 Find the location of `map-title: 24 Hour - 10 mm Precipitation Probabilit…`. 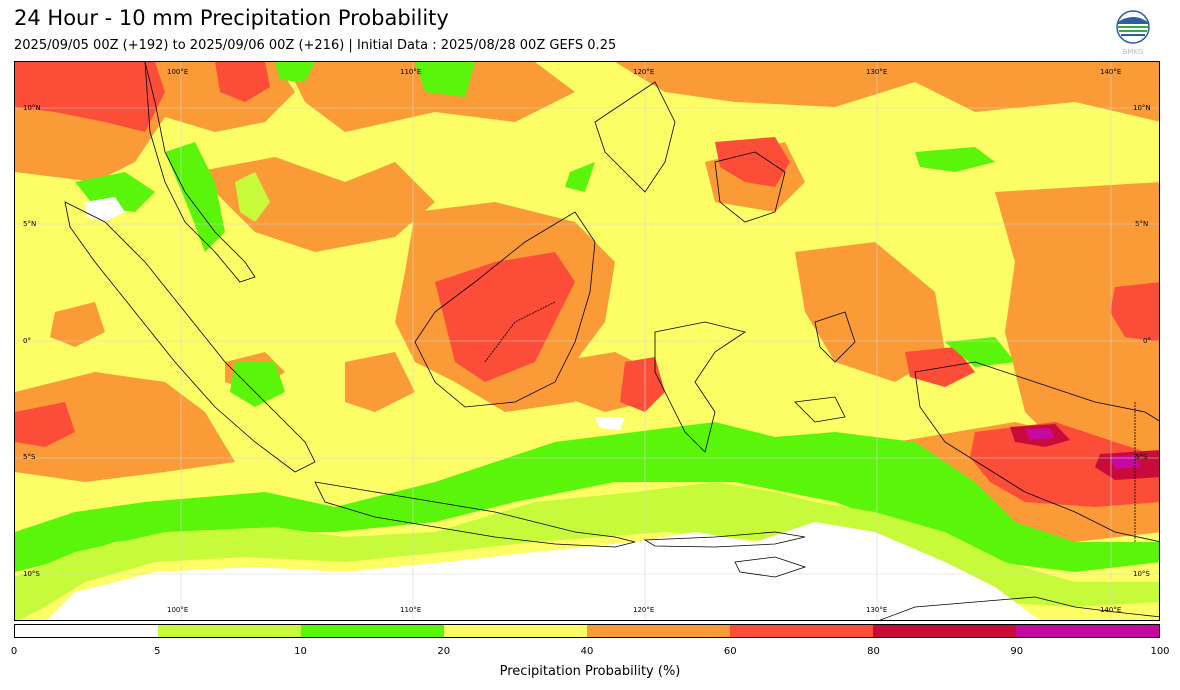

map-title: 24 Hour - 10 mm Precipitation Probabilit… is located at coordinates (231, 18).